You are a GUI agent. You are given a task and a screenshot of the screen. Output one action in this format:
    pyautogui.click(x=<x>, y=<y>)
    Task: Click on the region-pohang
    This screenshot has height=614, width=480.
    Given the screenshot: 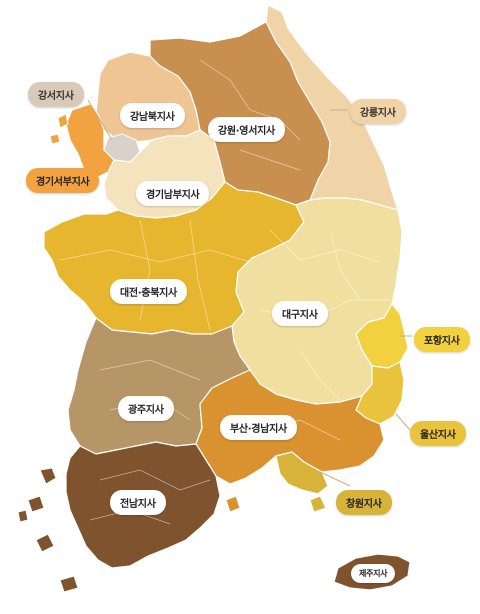 What is the action you would take?
    pyautogui.click(x=382, y=336)
    